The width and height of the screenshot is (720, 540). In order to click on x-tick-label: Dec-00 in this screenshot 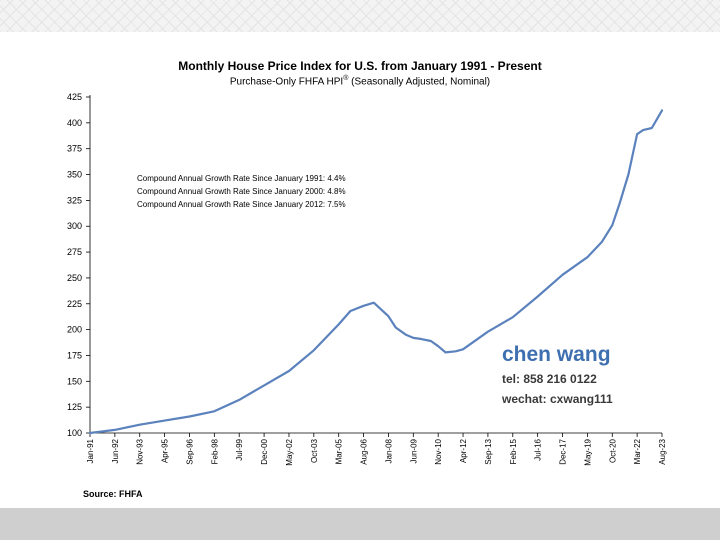, I will do `click(264, 451)`.